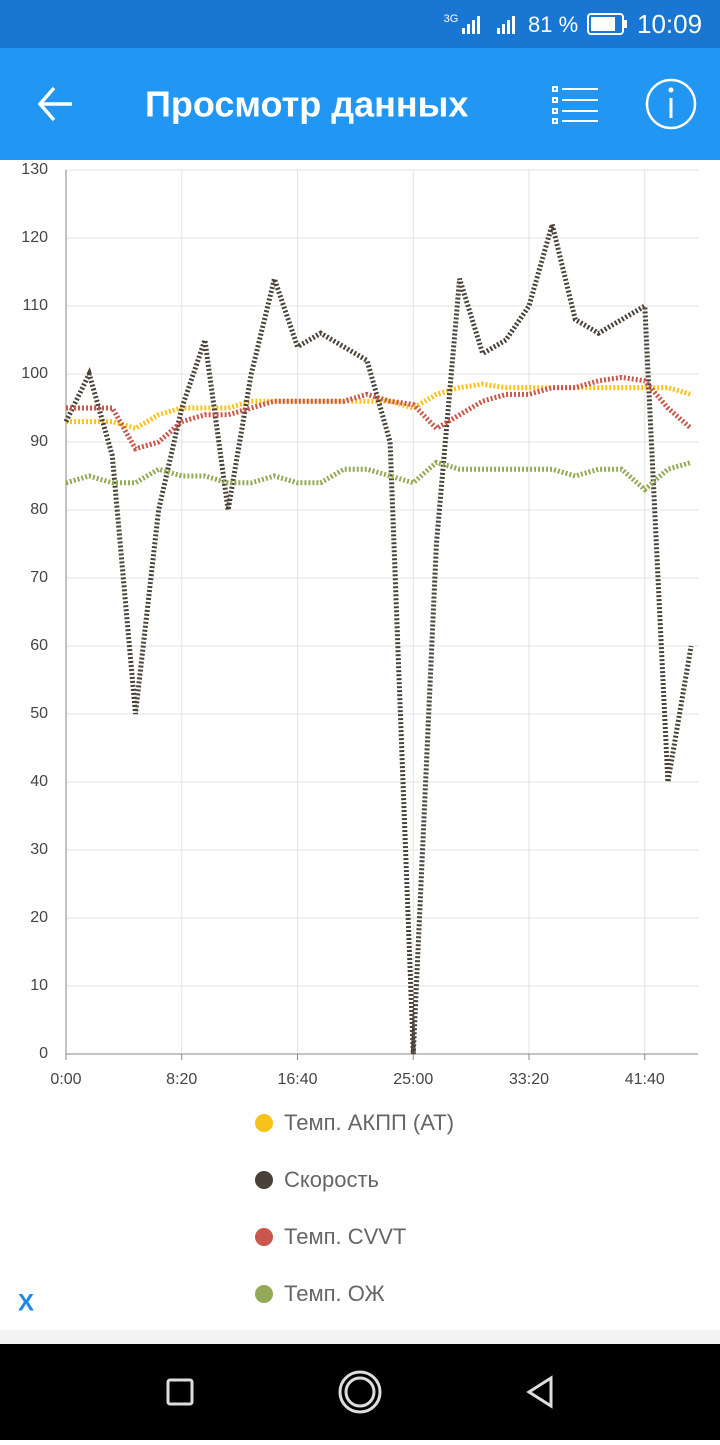  I want to click on y-tick-label: 130, so click(34, 169).